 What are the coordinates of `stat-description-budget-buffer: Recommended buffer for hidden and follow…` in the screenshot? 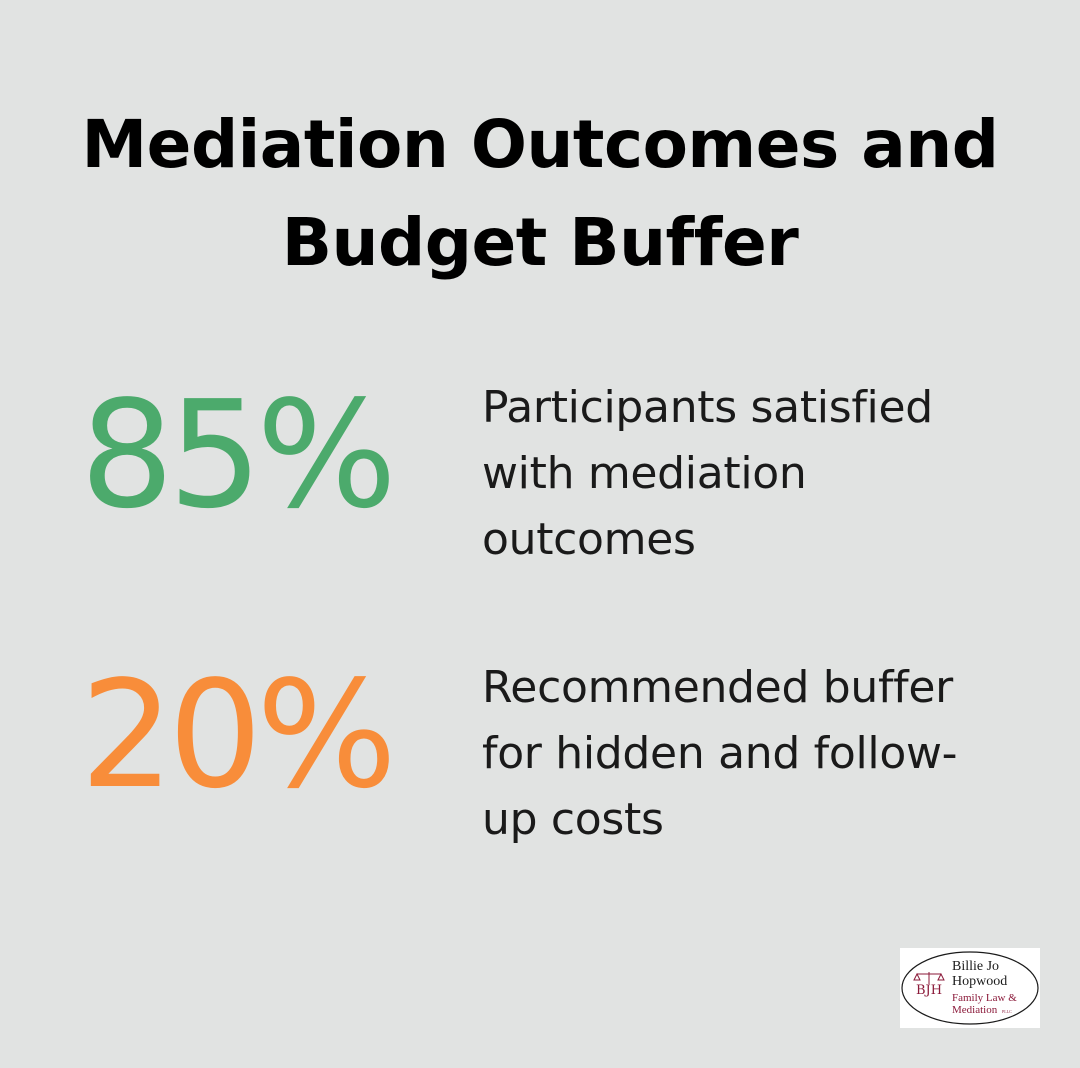 It's located at (720, 753).